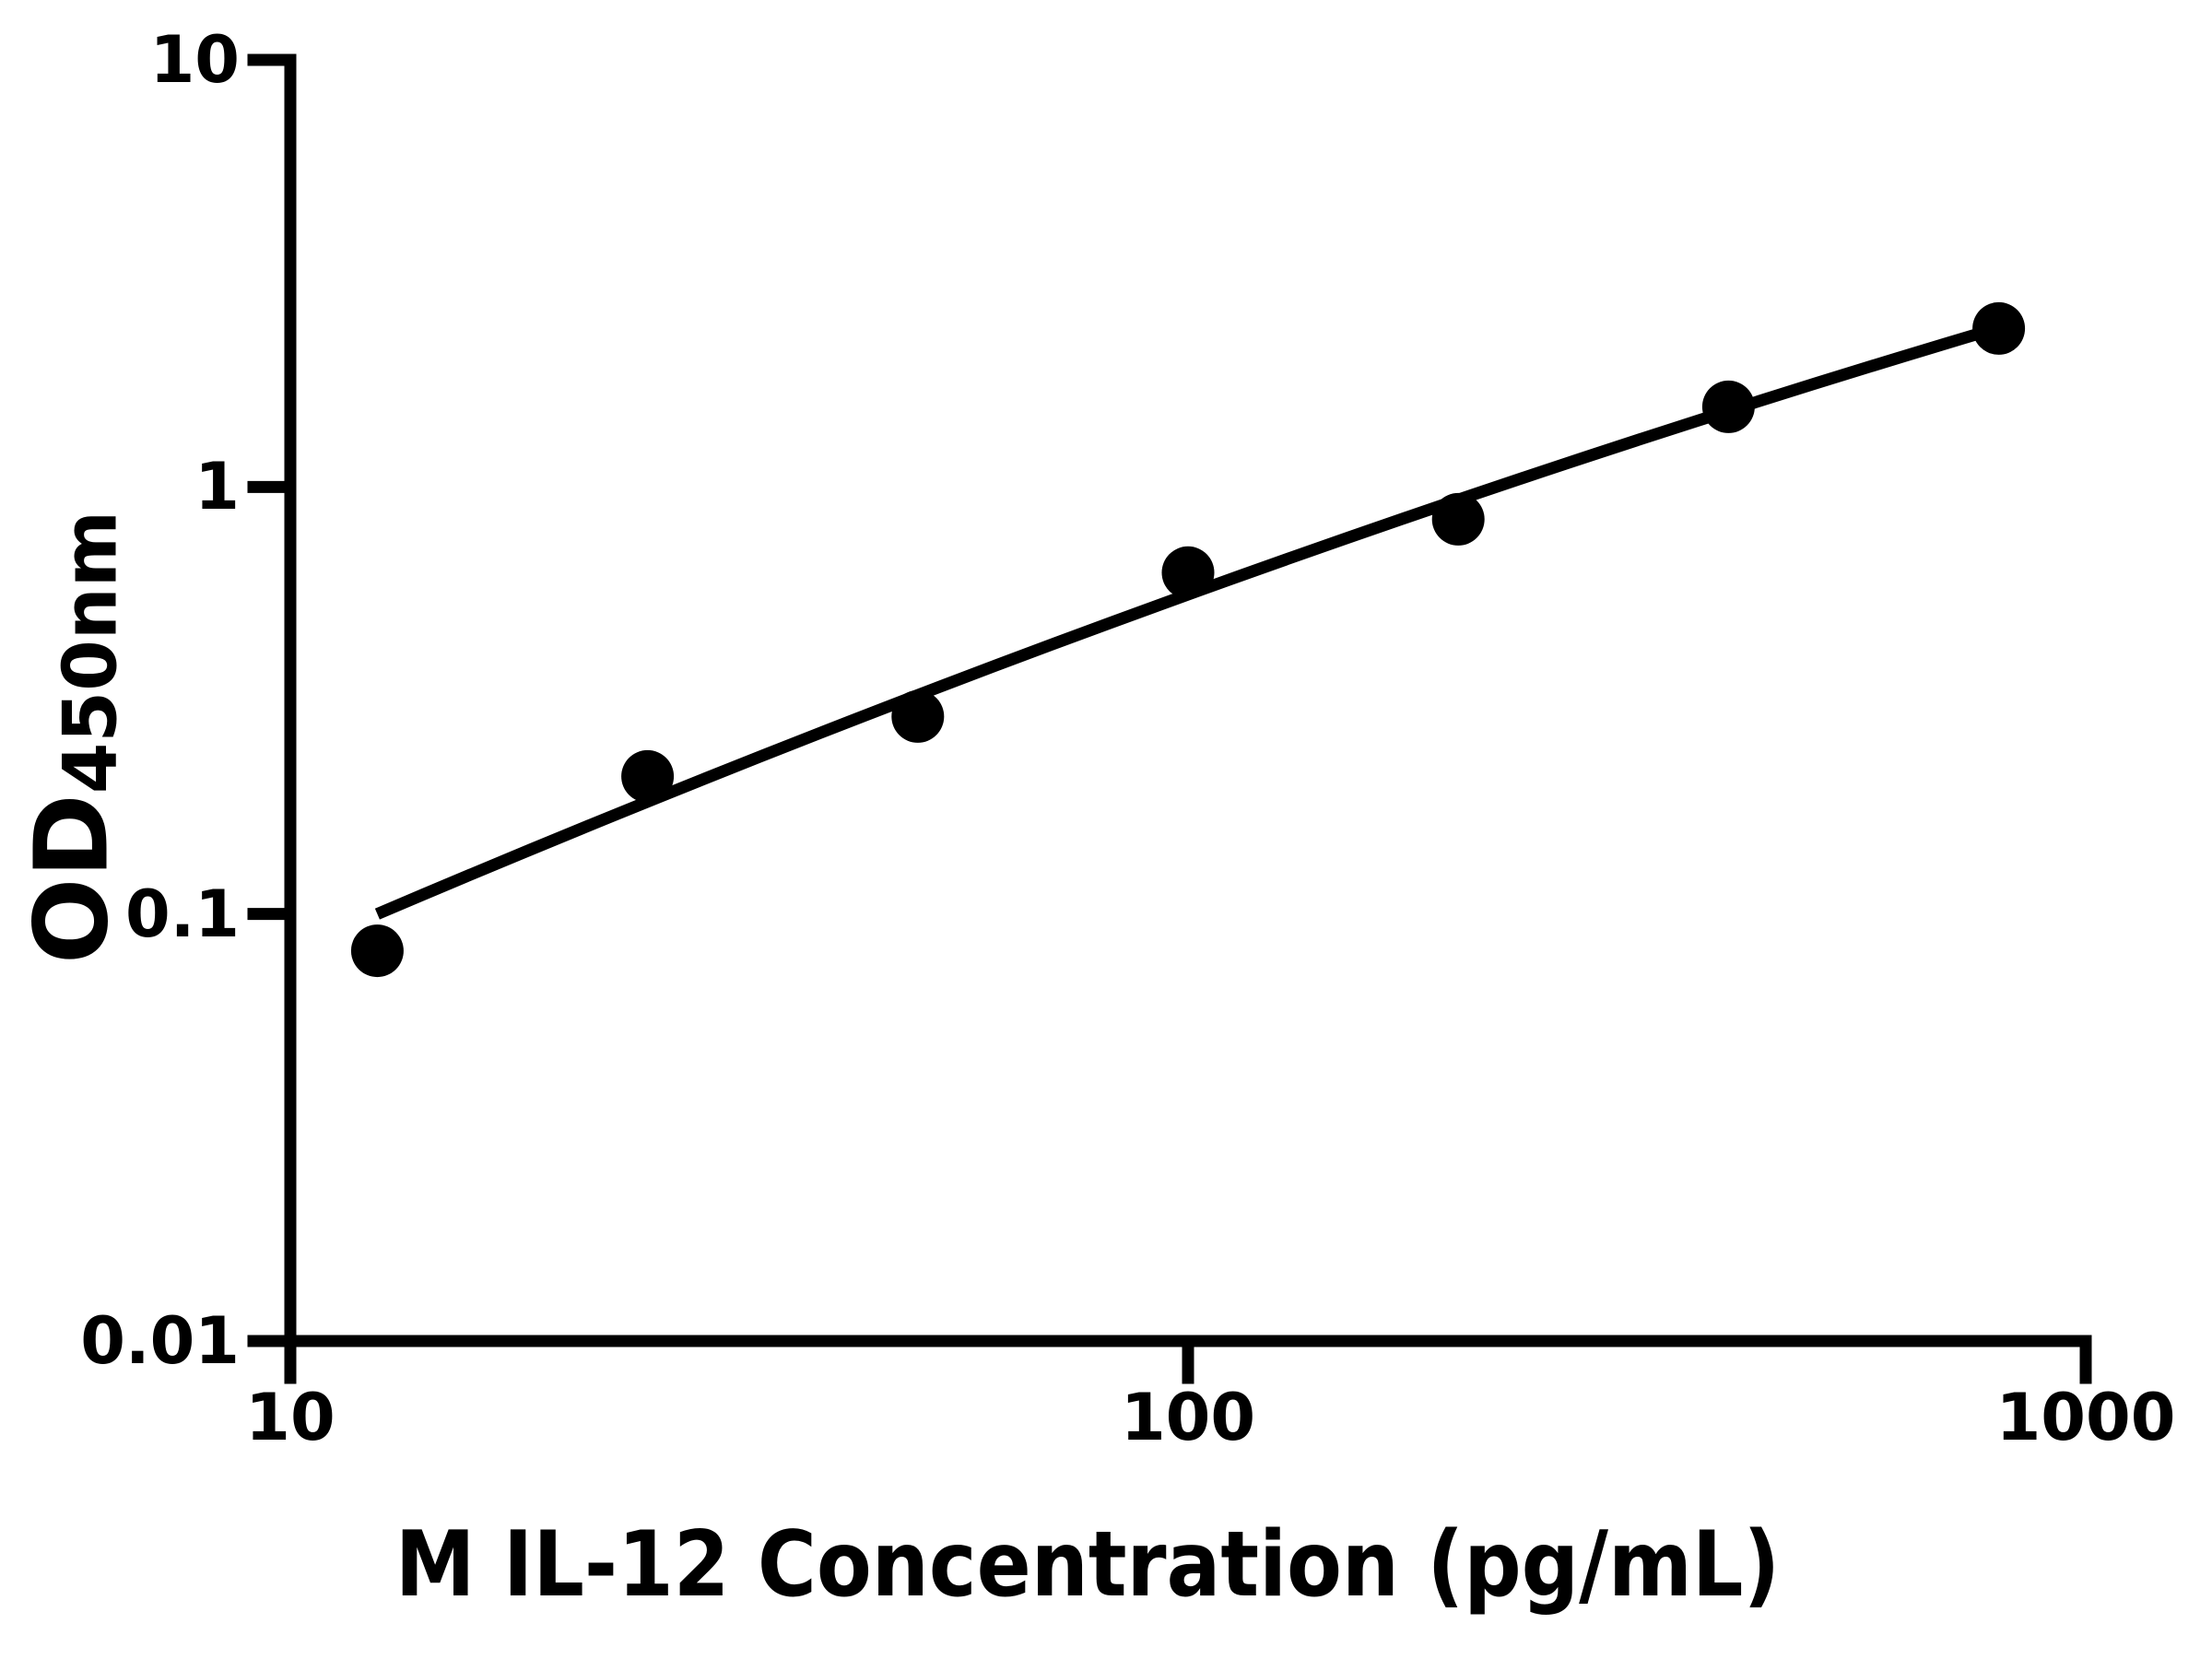  Describe the element at coordinates (160, 1341) in the screenshot. I see `y-tick-label-0-01: 0.01` at that location.